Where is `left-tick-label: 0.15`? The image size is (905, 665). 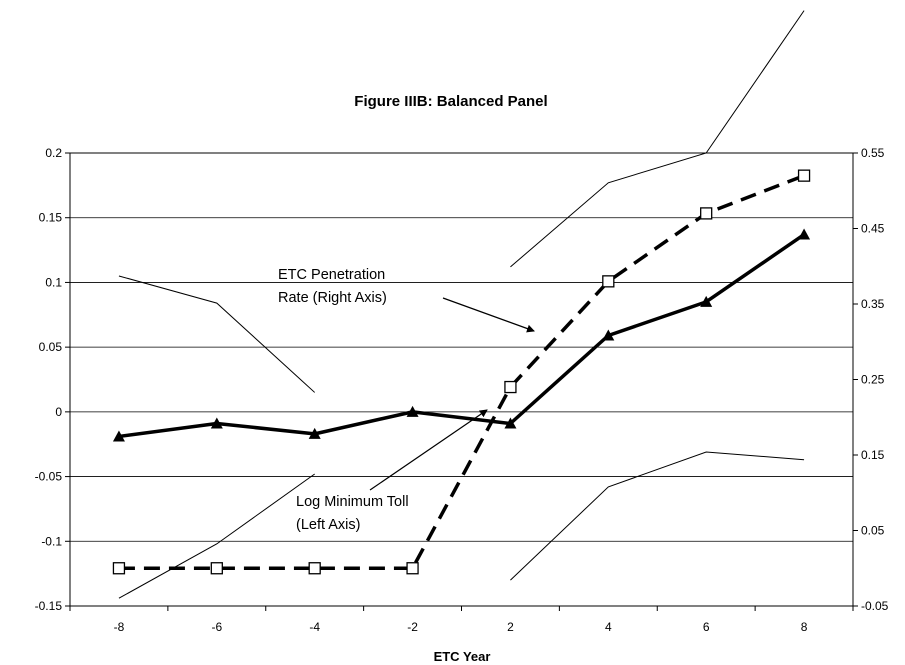
left-tick-label: 0.15 is located at coordinates (51, 218).